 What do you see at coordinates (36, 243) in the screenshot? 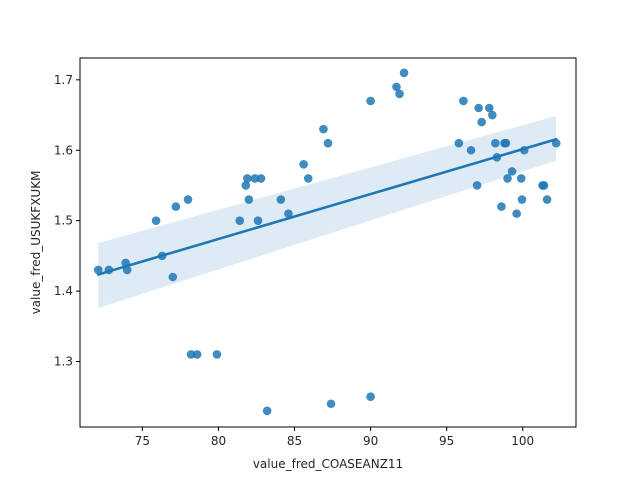
I see `y-axis-label: value_fred_USUKFXUKM` at bounding box center [36, 243].